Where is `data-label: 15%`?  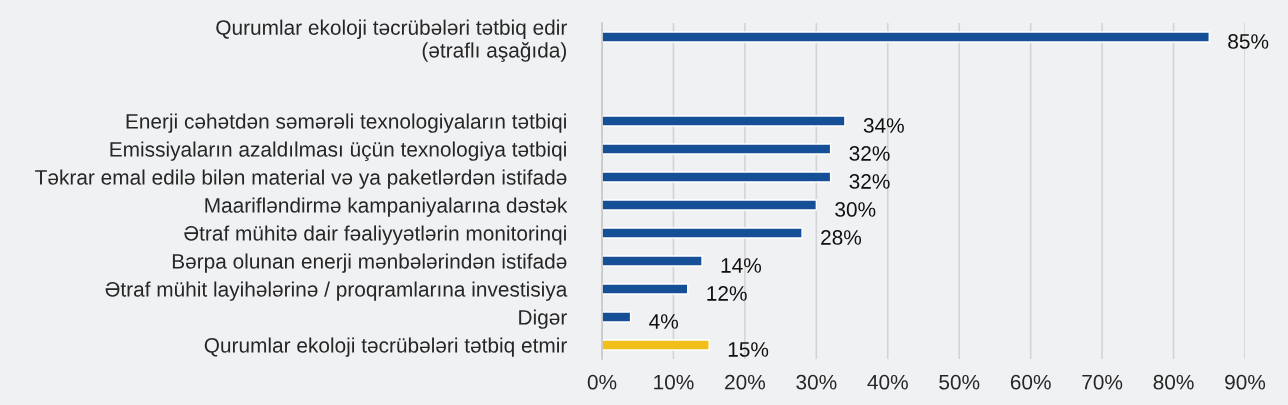
data-label: 15% is located at coordinates (748, 349).